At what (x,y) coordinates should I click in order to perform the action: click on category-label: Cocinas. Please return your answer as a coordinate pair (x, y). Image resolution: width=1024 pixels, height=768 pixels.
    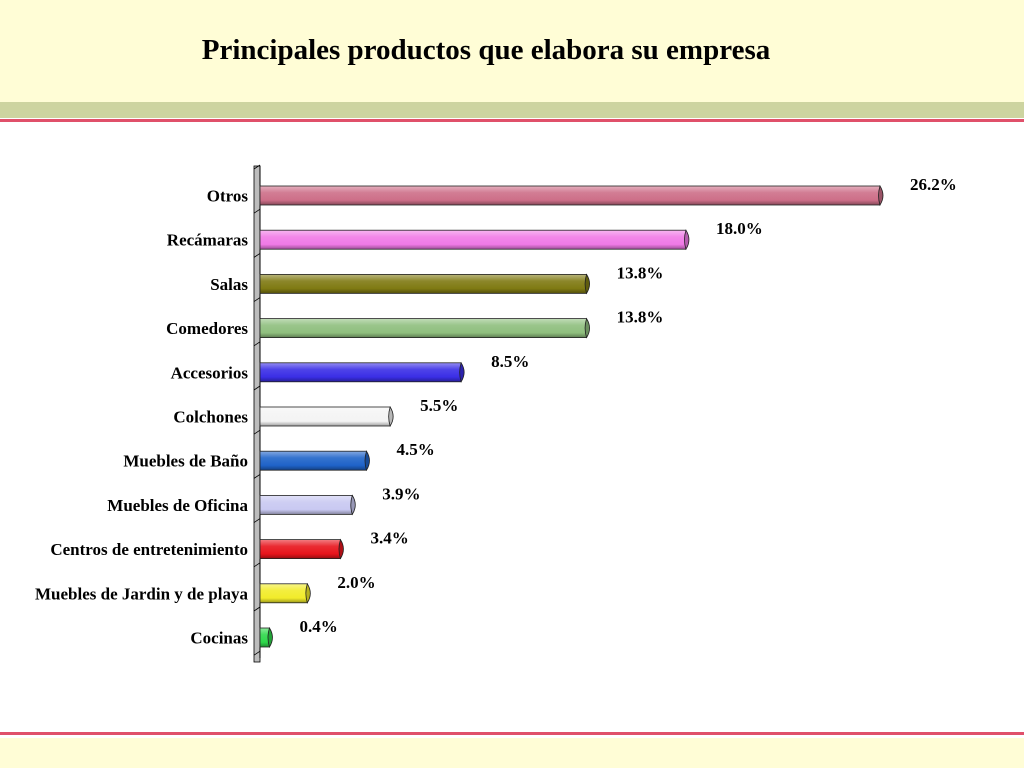
    Looking at the image, I should click on (219, 638).